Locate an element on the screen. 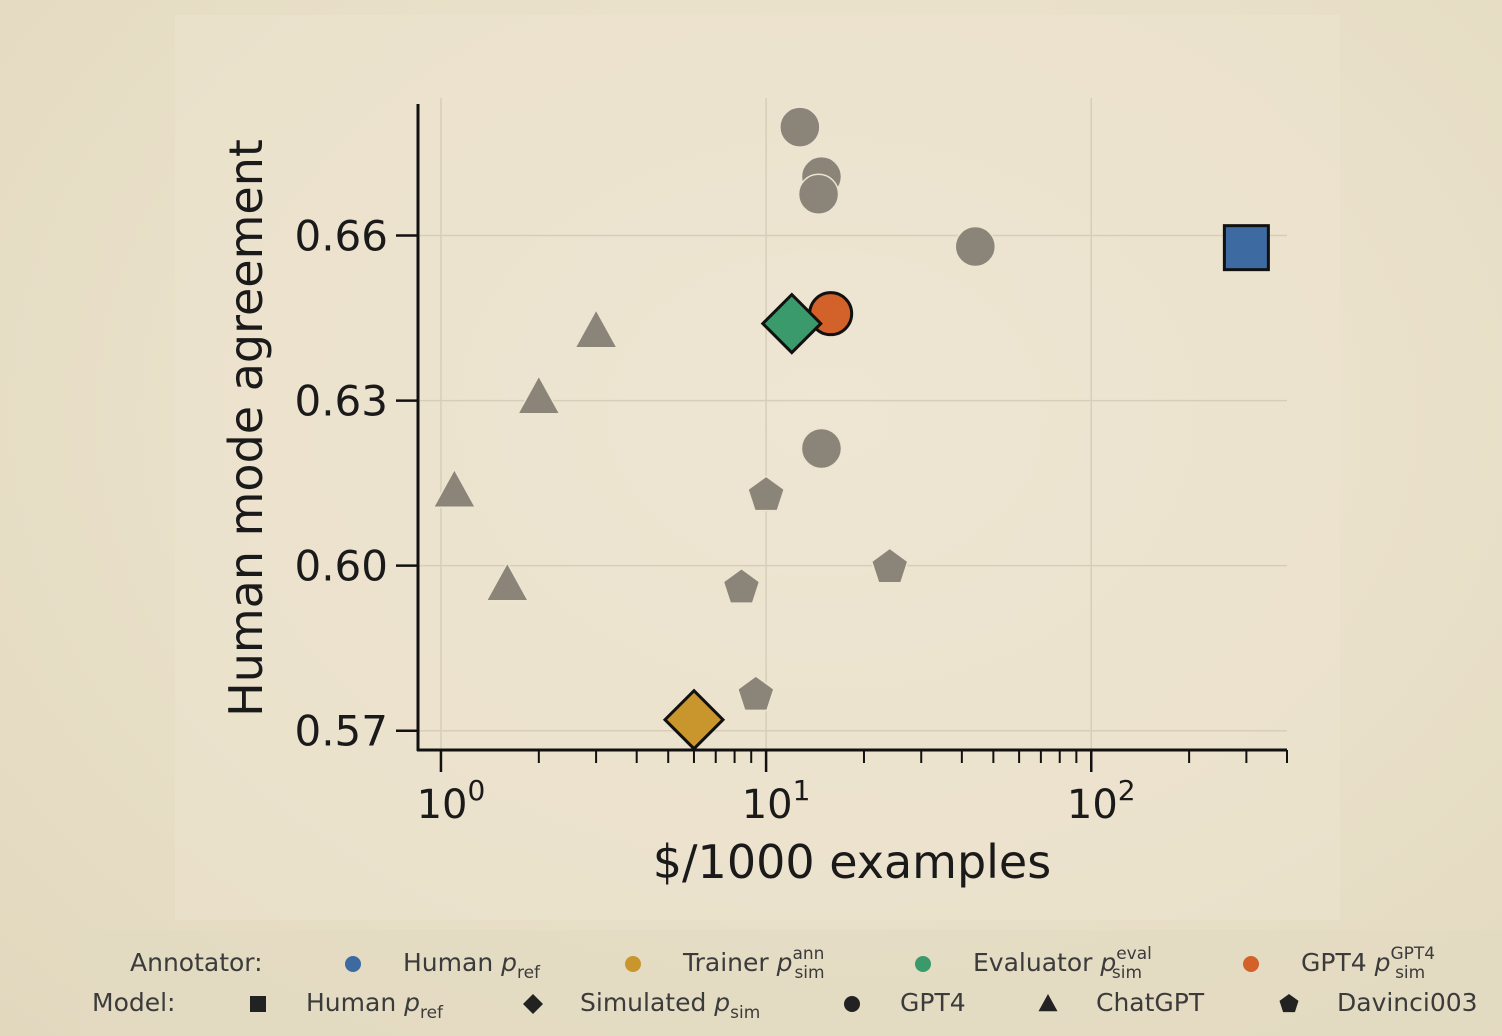 This screenshot has width=1502, height=1036. x-tick-label: 10² is located at coordinates (1101, 801).